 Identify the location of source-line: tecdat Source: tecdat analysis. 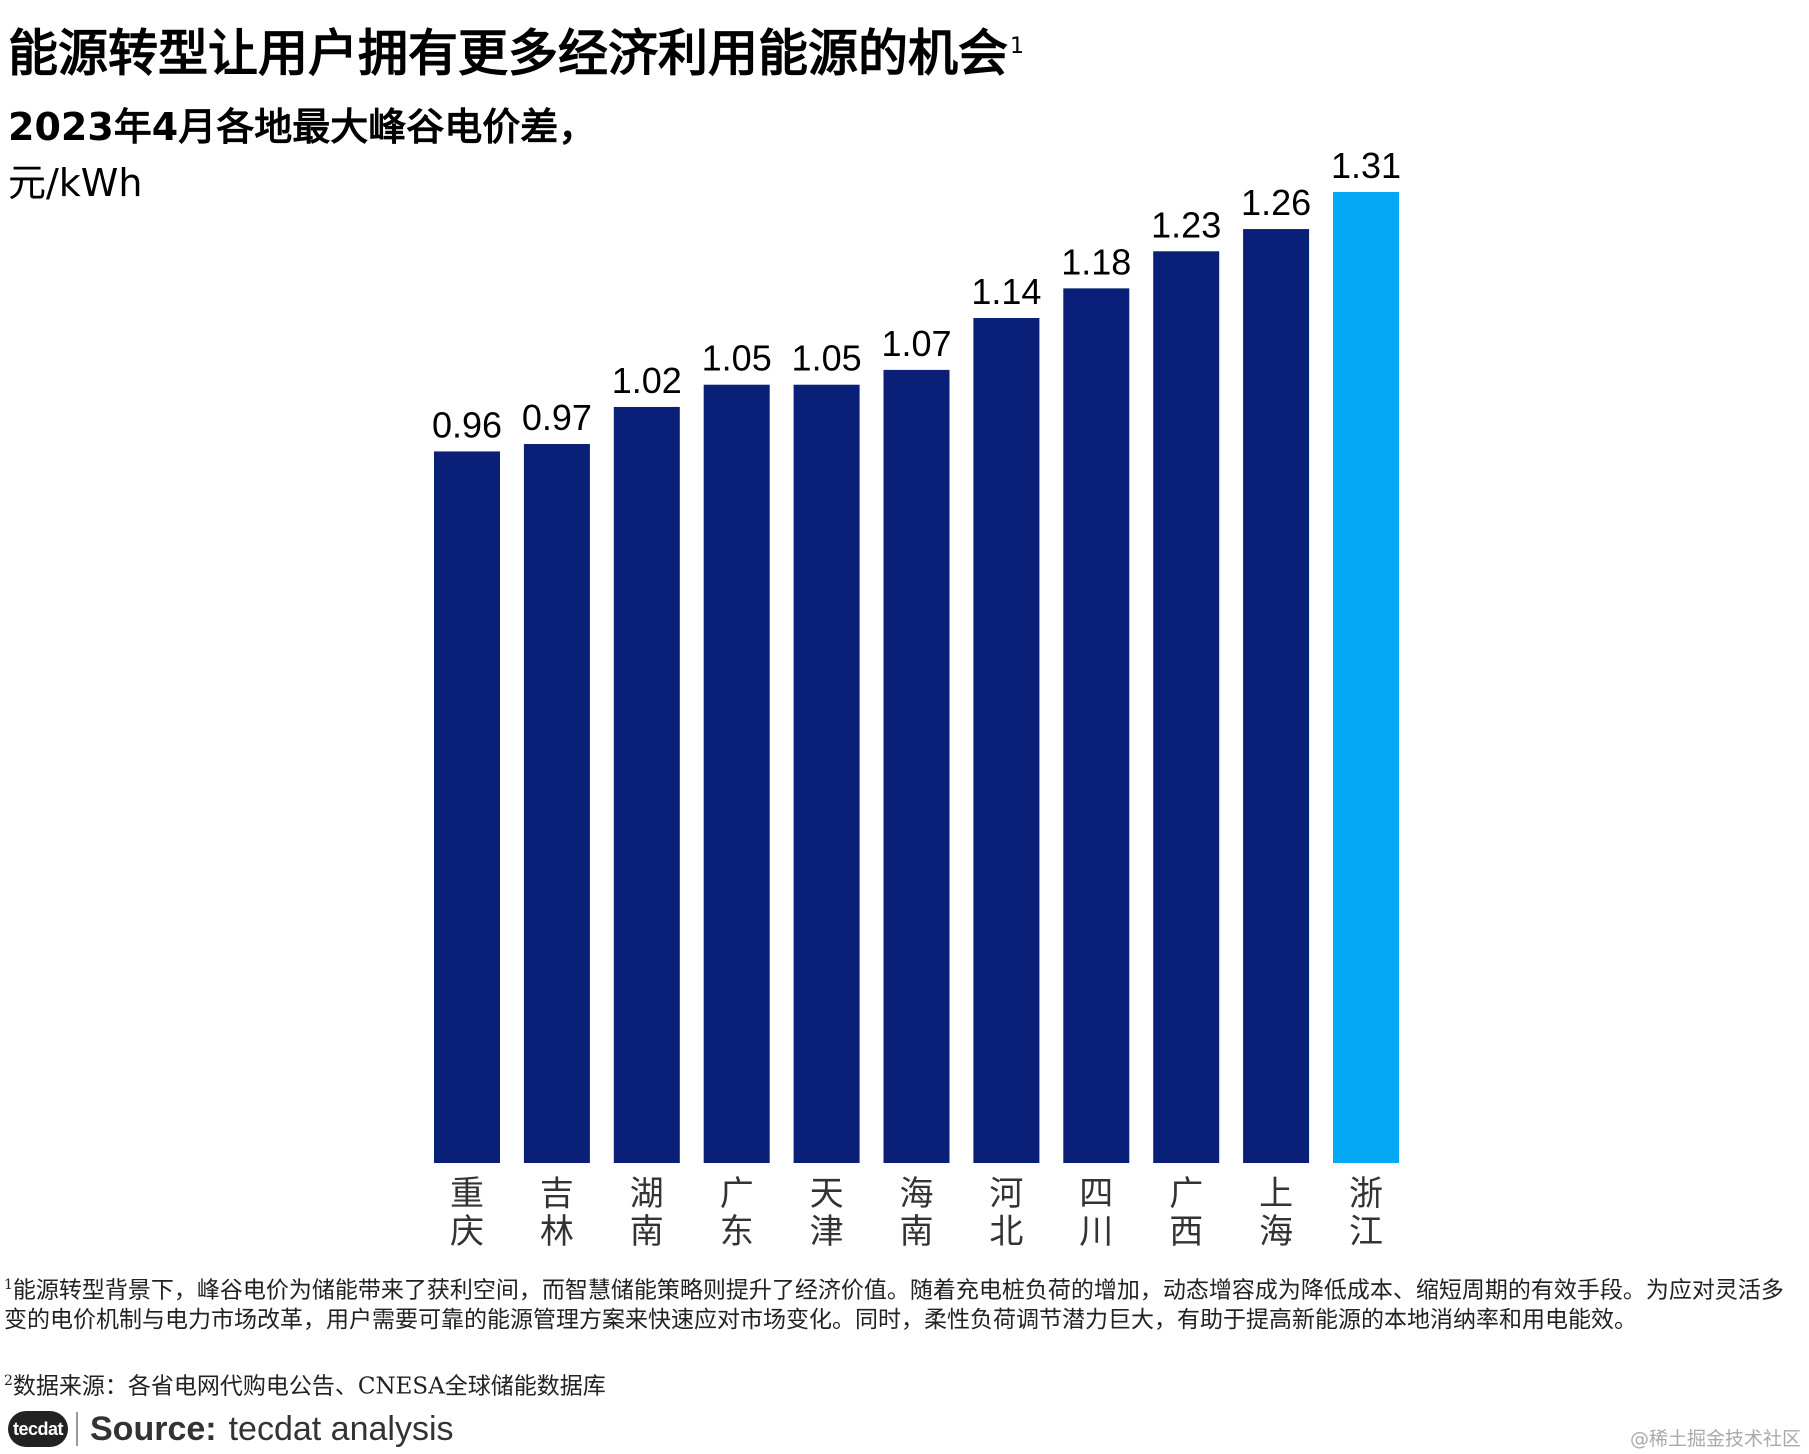
(231, 1429).